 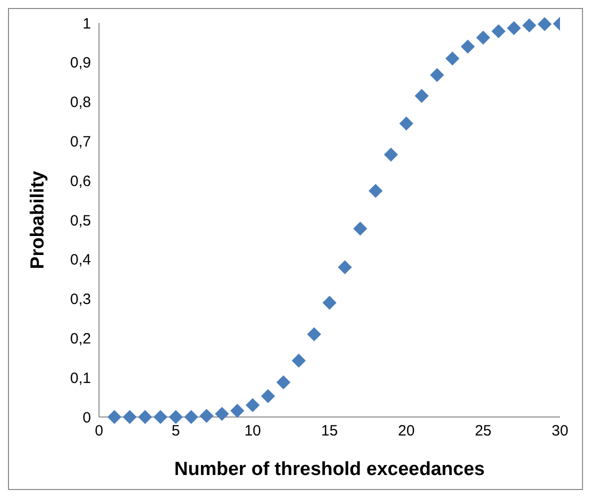 What do you see at coordinates (80, 103) in the screenshot?
I see `y-tick-label: 0,8` at bounding box center [80, 103].